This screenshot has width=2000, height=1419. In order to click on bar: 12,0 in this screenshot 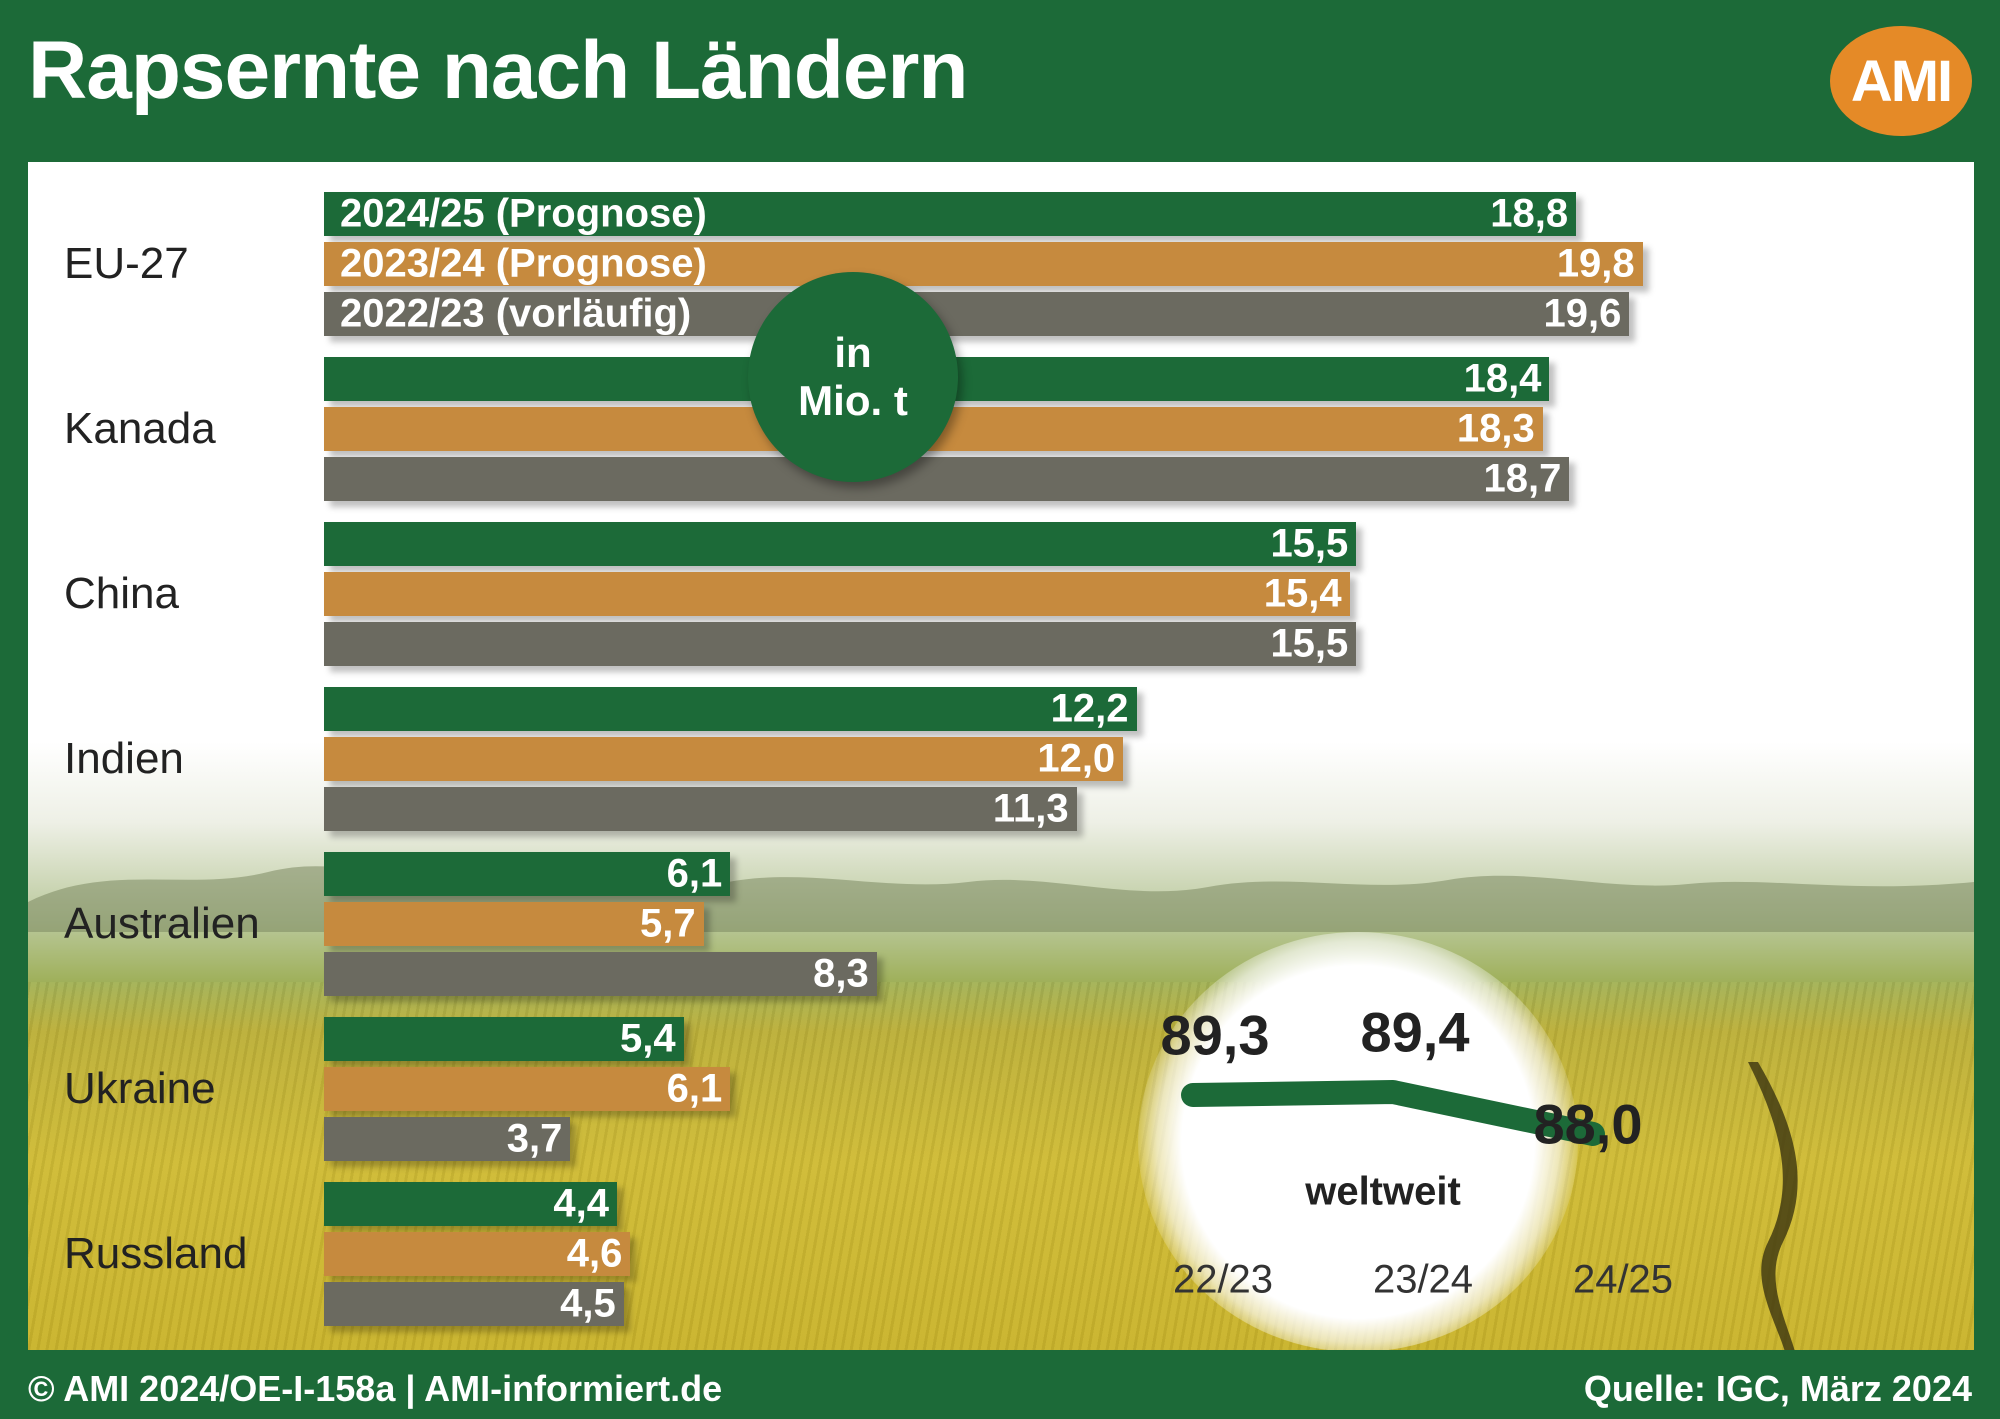, I will do `click(724, 758)`.